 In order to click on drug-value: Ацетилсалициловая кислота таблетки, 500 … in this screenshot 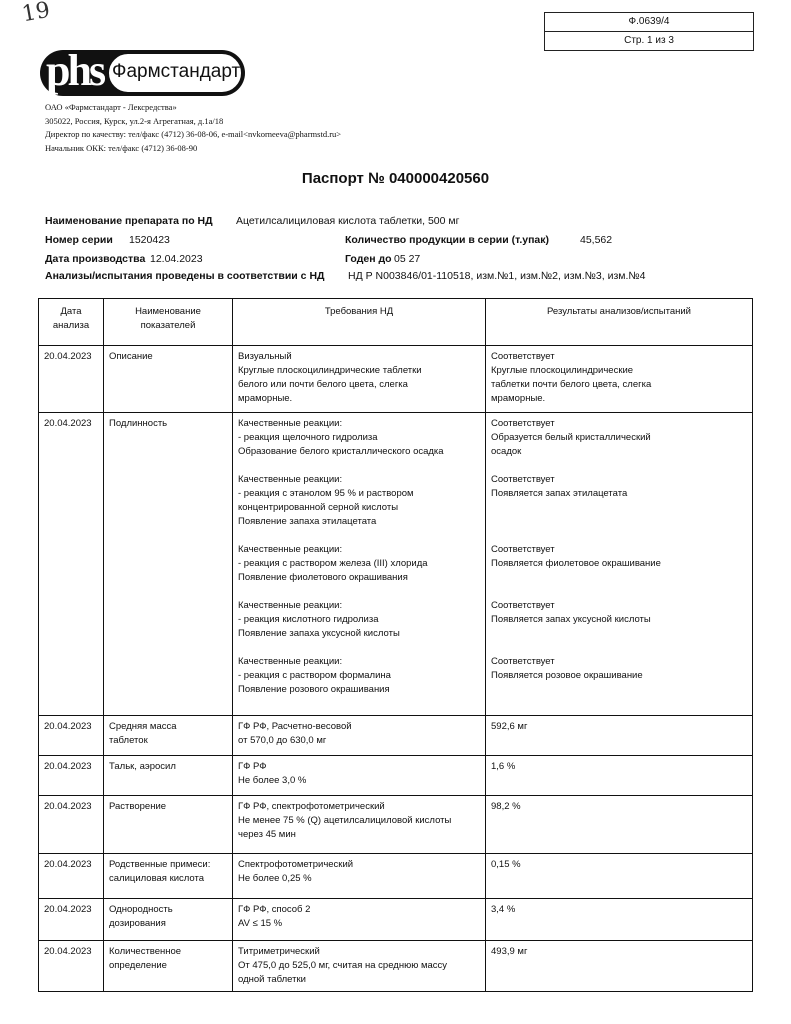, I will do `click(348, 221)`.